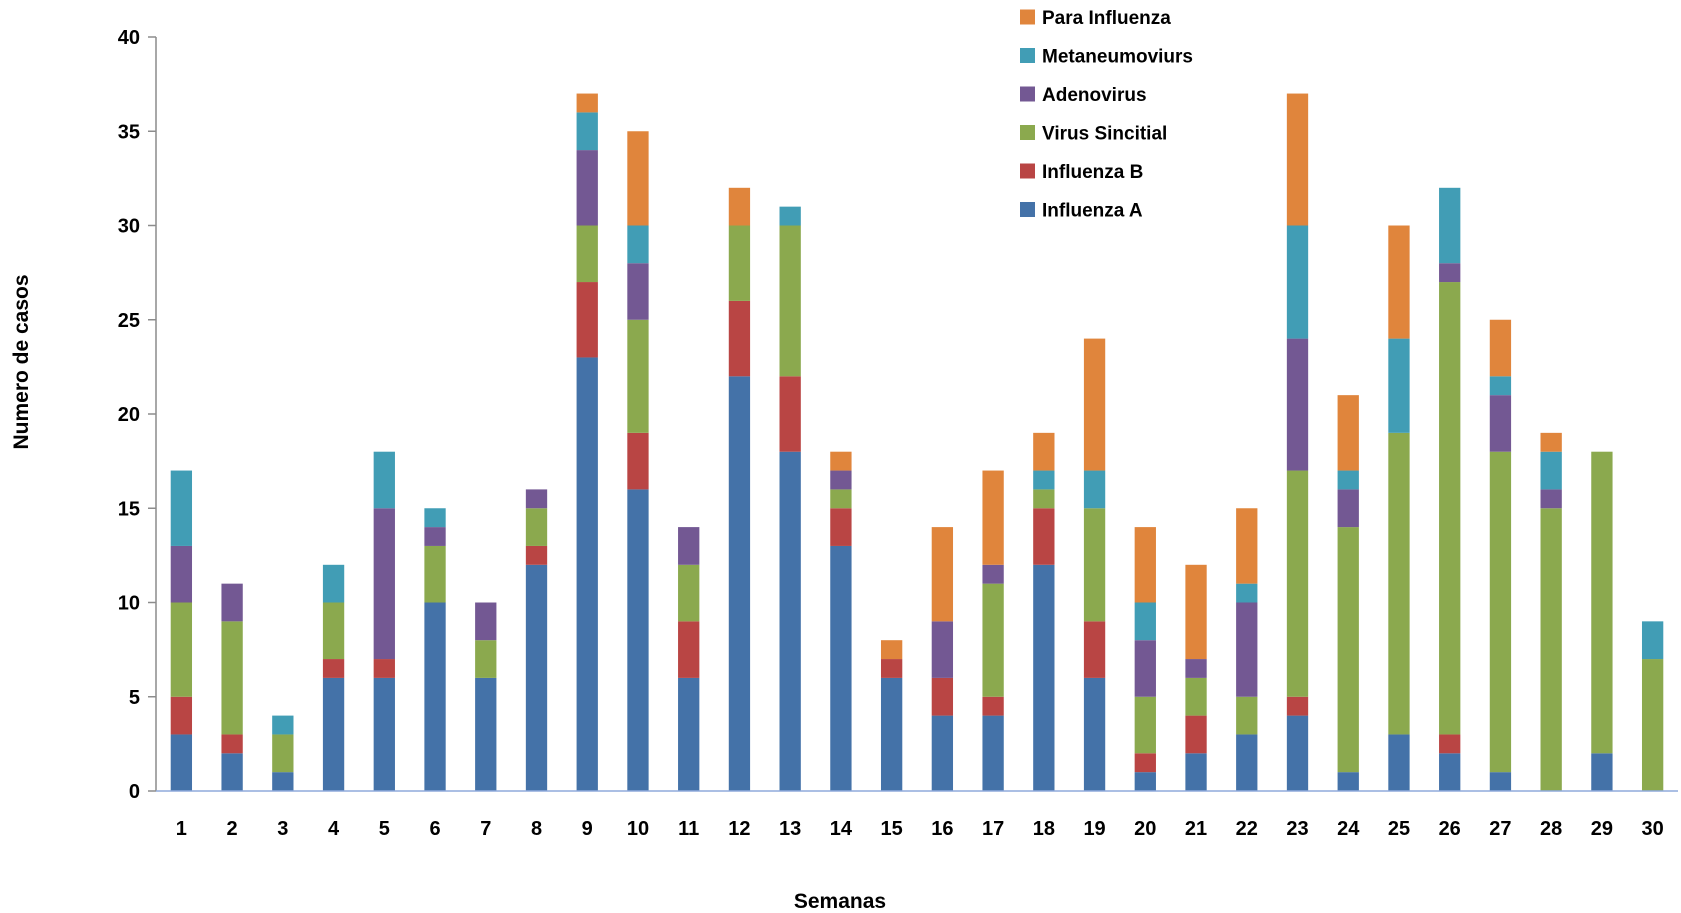 This screenshot has height=913, width=1681. Describe the element at coordinates (1044, 829) in the screenshot. I see `x-tick-label: 18` at that location.